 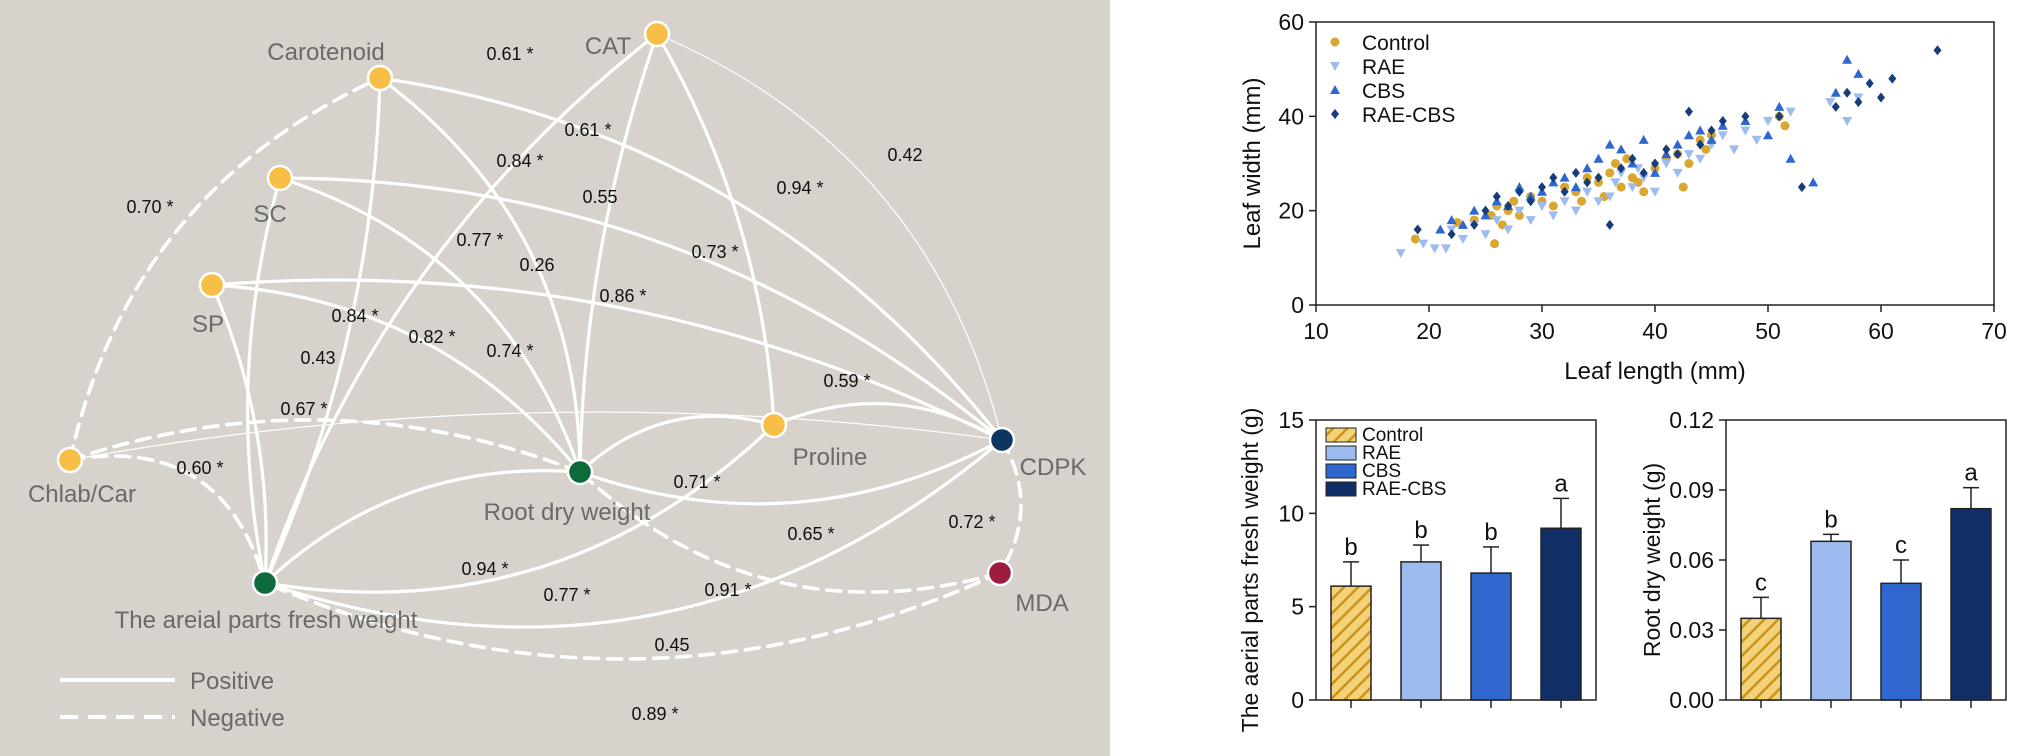 I want to click on node-label-mda: MDA, so click(x=1041, y=603).